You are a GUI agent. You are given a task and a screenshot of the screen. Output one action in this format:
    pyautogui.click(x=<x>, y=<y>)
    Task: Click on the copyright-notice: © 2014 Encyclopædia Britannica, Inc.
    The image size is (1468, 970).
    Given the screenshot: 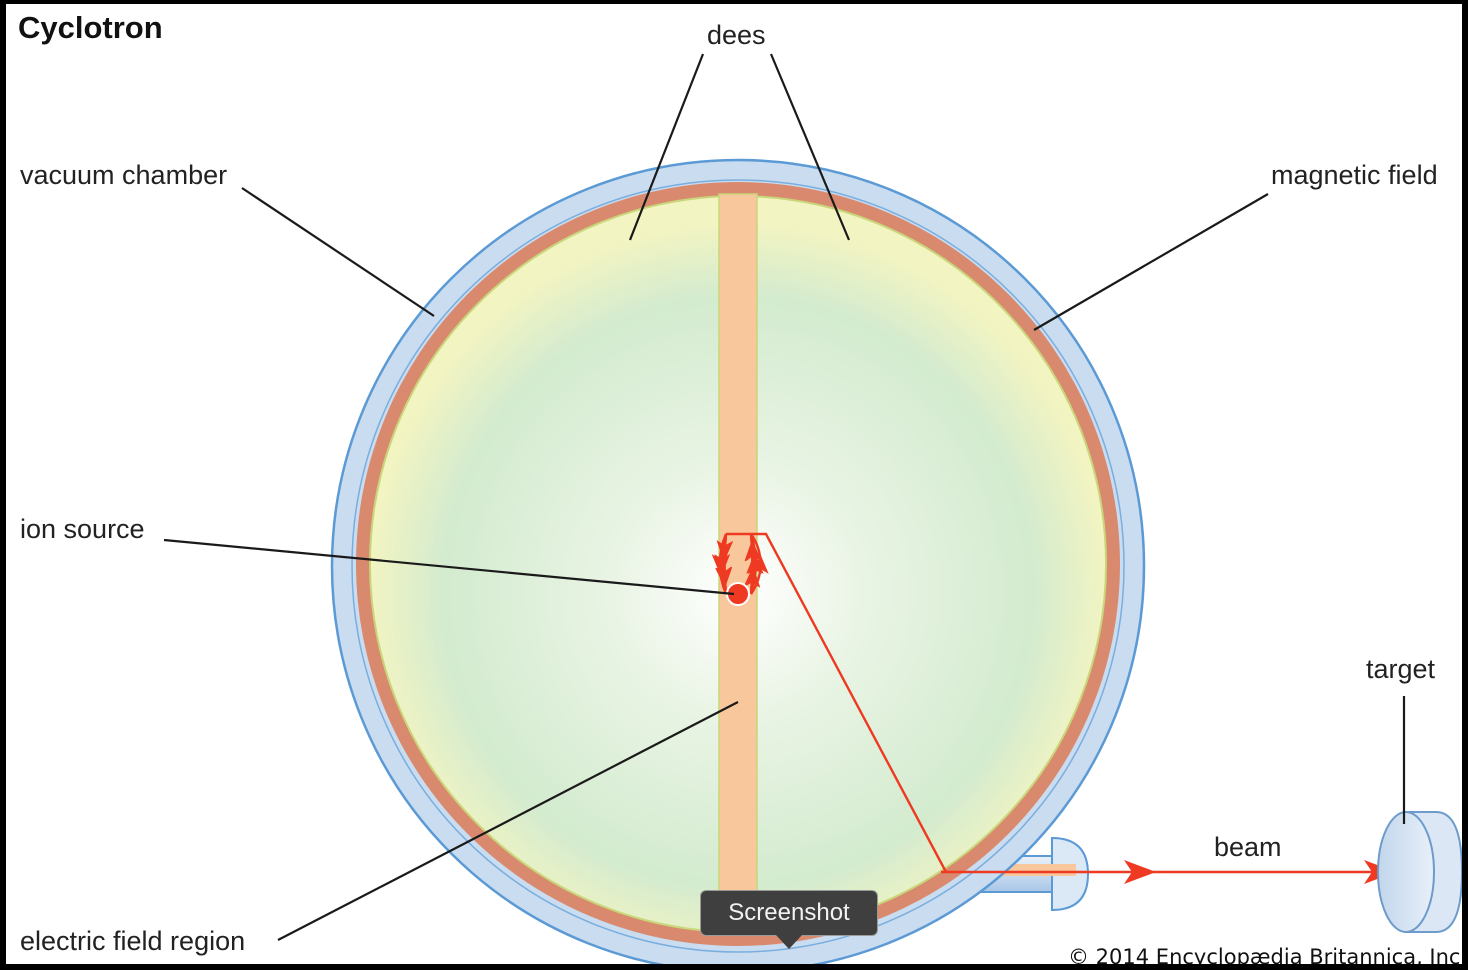 What is the action you would take?
    pyautogui.click(x=1265, y=954)
    